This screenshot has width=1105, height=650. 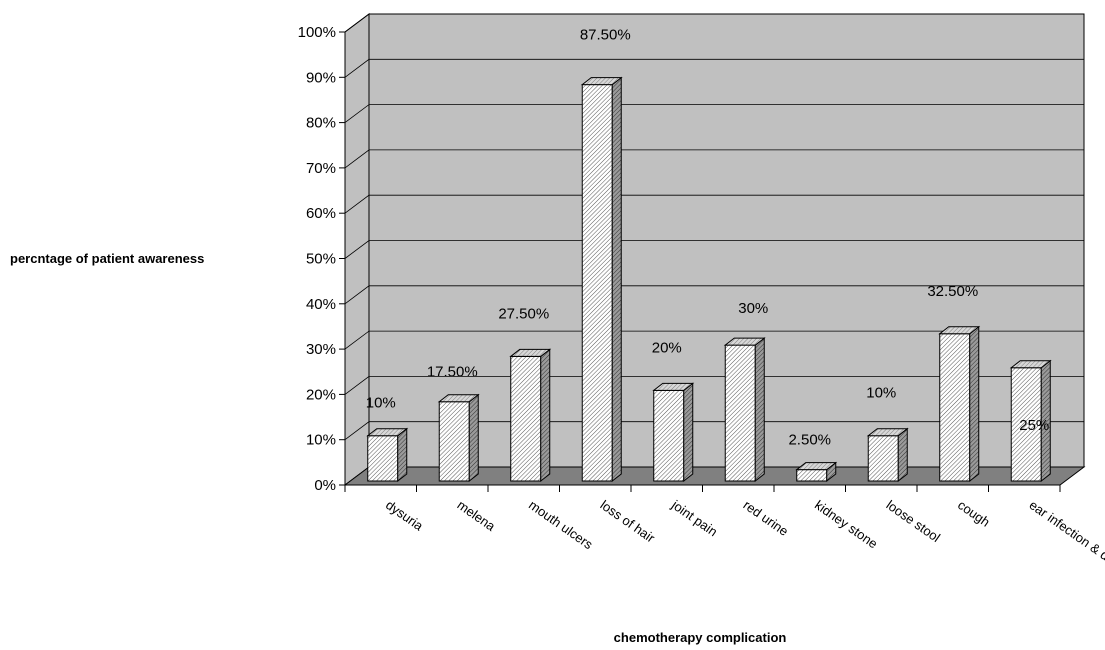 I want to click on data-label: 87.50%, so click(x=605, y=35).